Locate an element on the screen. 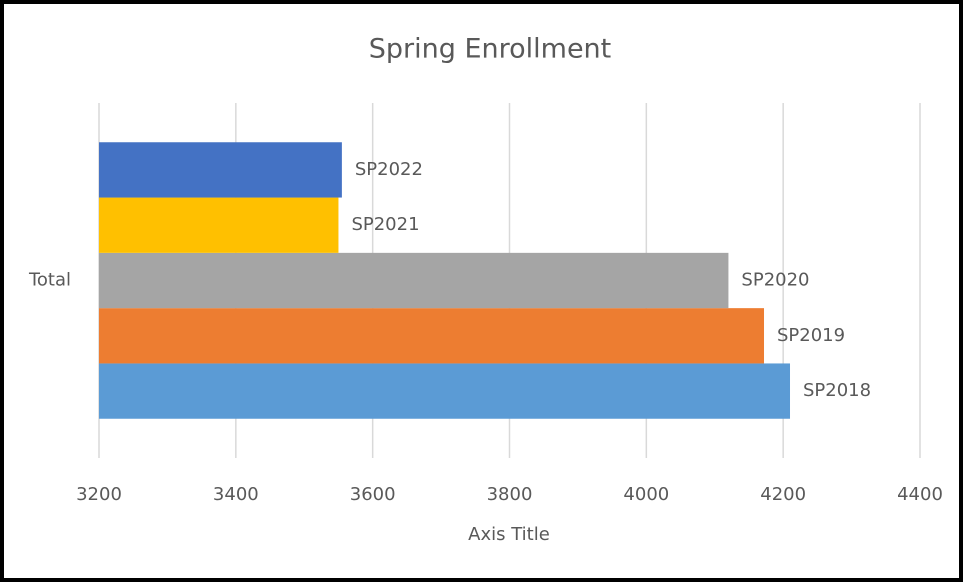 Image resolution: width=963 pixels, height=582 pixels. data-label: SP2019 is located at coordinates (811, 335).